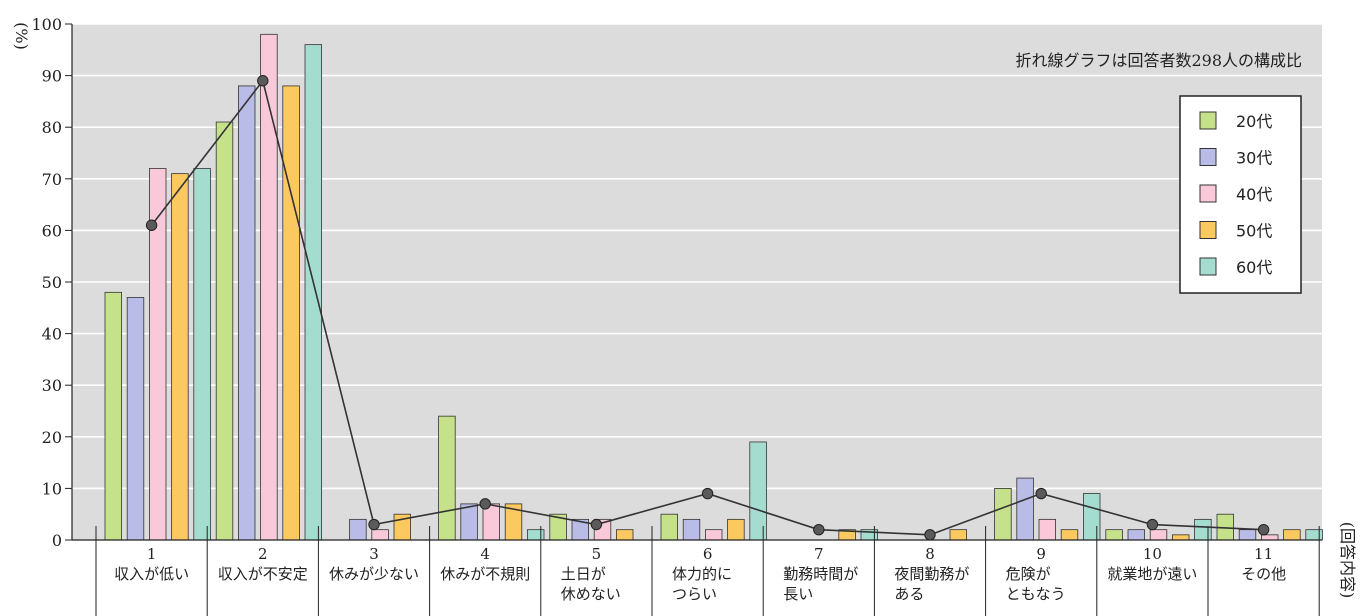 Image resolution: width=1360 pixels, height=616 pixels. Describe the element at coordinates (1254, 158) in the screenshot. I see `legend-label: 30代` at that location.